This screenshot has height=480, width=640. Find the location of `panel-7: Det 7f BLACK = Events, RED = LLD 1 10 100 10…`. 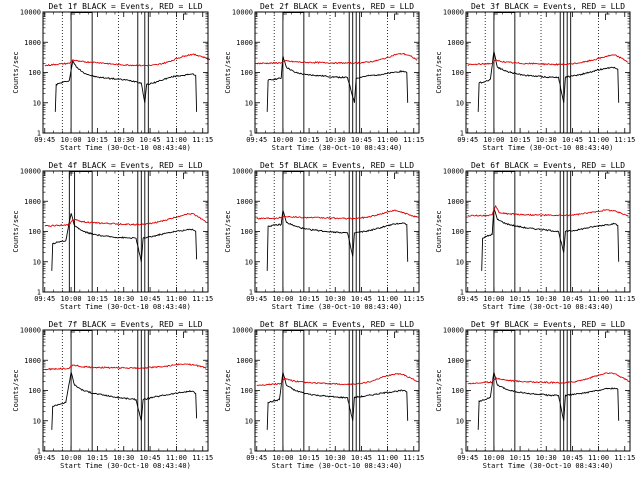

panel-7: Det 7f BLACK = Events, RED = LLD 1 10 100 10… is located at coordinates (112, 395).